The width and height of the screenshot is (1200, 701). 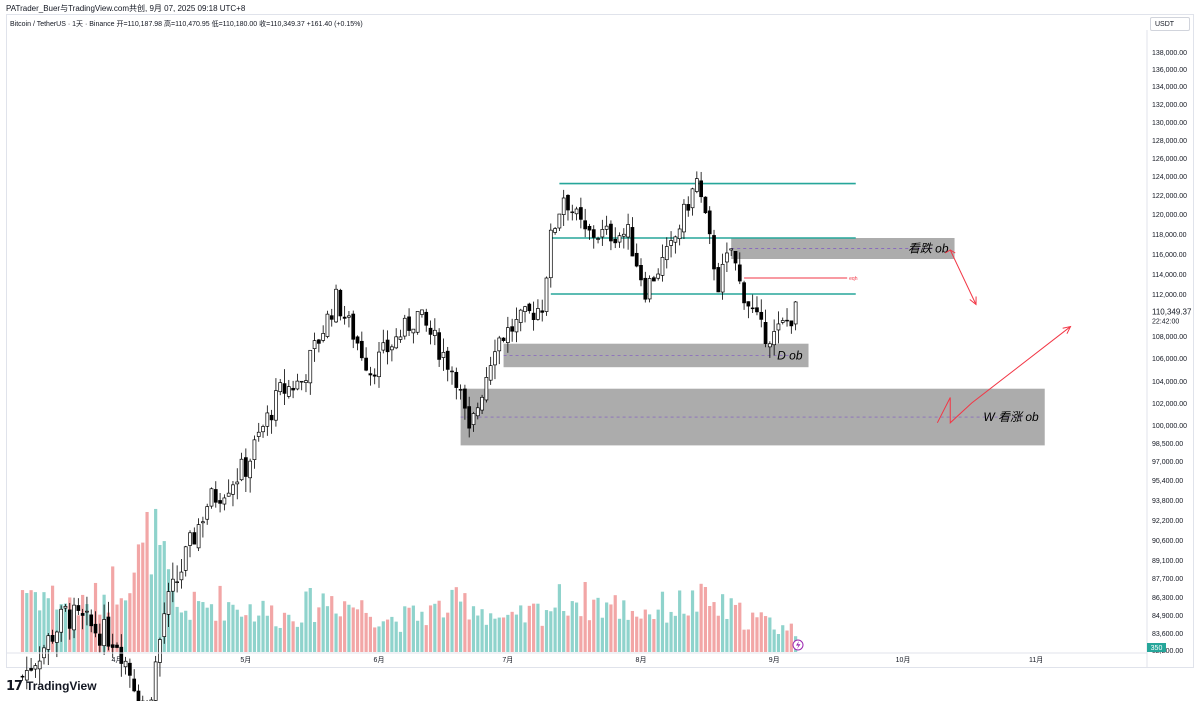 I want to click on countdown-label: 22:42:00, so click(x=1165, y=321).